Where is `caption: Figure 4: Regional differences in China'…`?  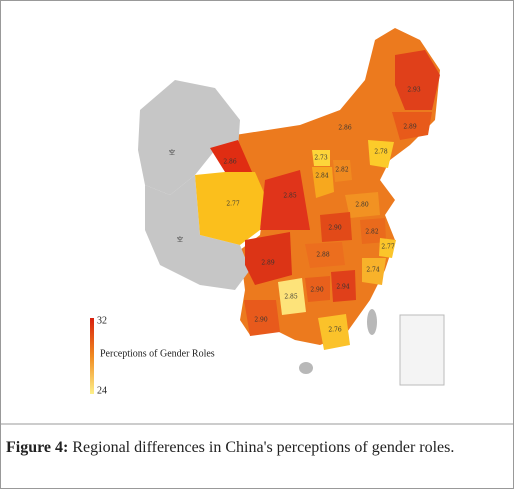 caption: Figure 4: Regional differences in China'… is located at coordinates (256, 448).